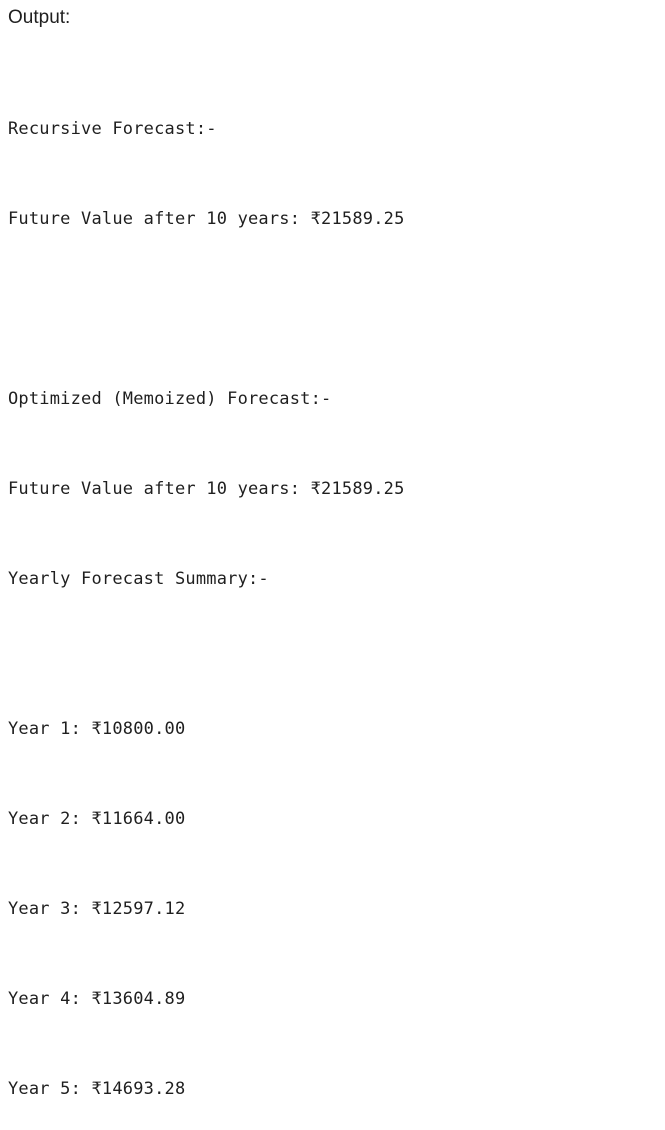  Describe the element at coordinates (97, 999) in the screenshot. I see `year-line: Year 4: ₹13604.89` at that location.